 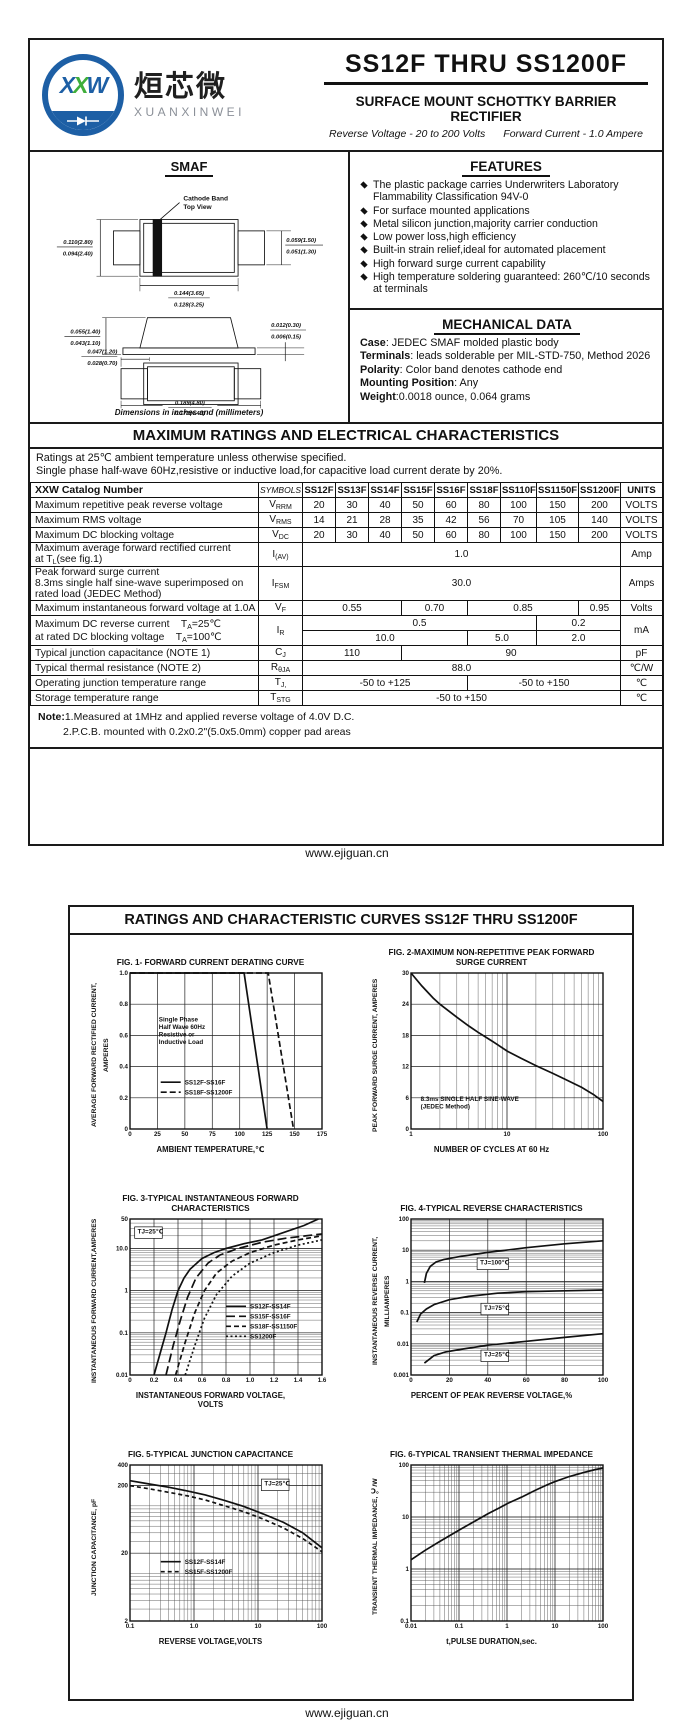 I want to click on value-cell: 0.85, so click(x=523, y=608).